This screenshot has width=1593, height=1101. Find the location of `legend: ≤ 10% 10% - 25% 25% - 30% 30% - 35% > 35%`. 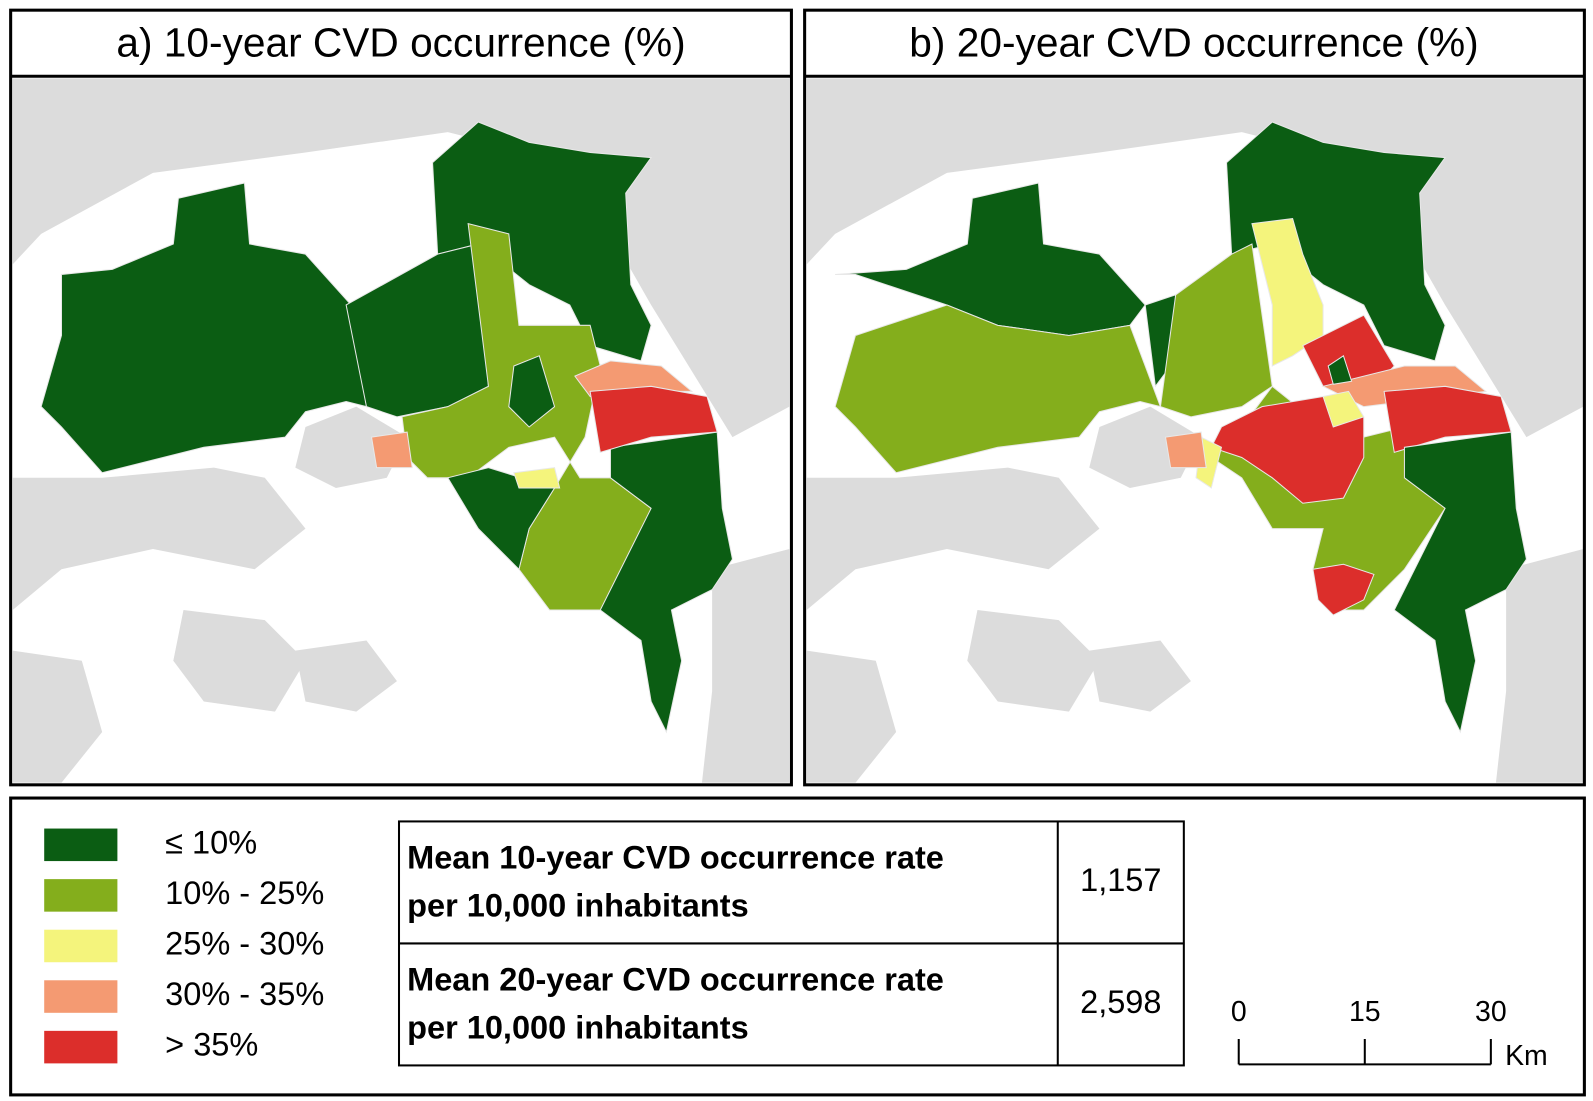

legend: ≤ 10% 10% - 25% 25% - 30% 30% - 35% > 35% is located at coordinates (184, 944).